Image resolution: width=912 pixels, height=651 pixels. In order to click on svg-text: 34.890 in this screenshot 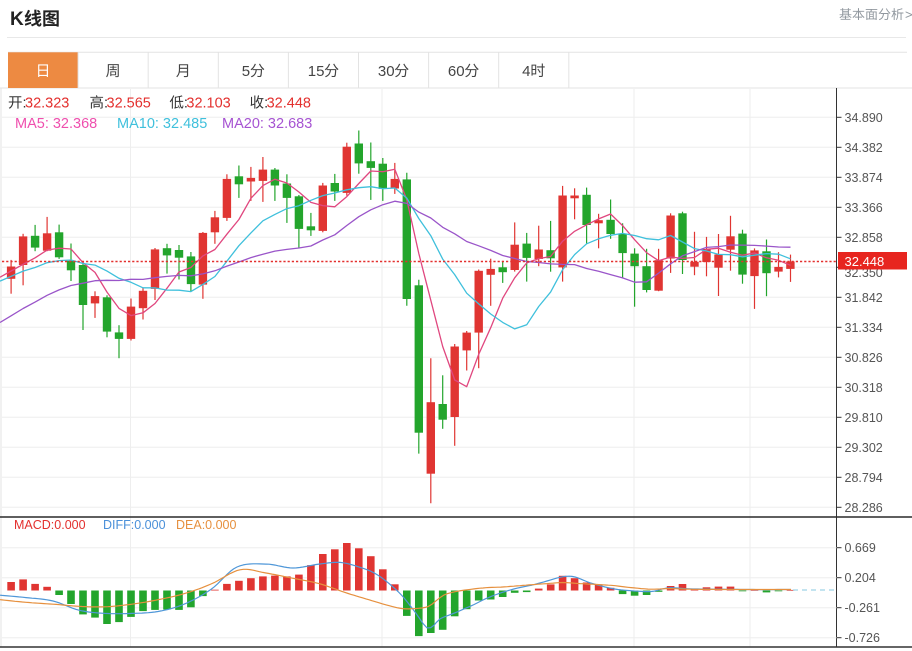, I will do `click(864, 118)`.